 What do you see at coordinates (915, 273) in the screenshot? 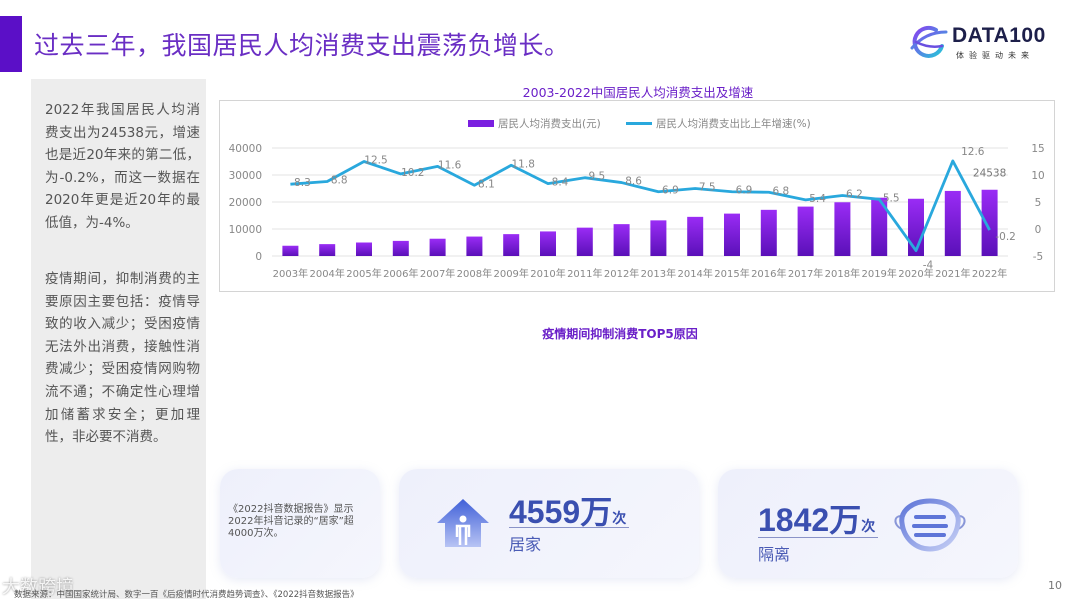
I see `x-axis-label: 2020年` at bounding box center [915, 273].